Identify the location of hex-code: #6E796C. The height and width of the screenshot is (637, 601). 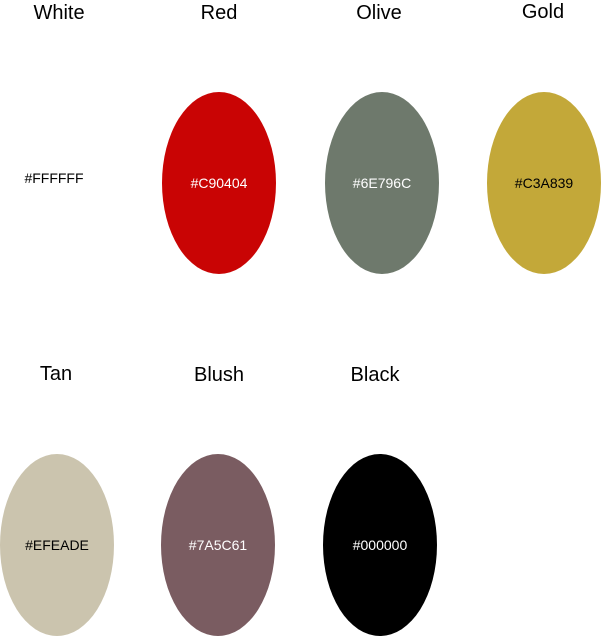
(382, 183).